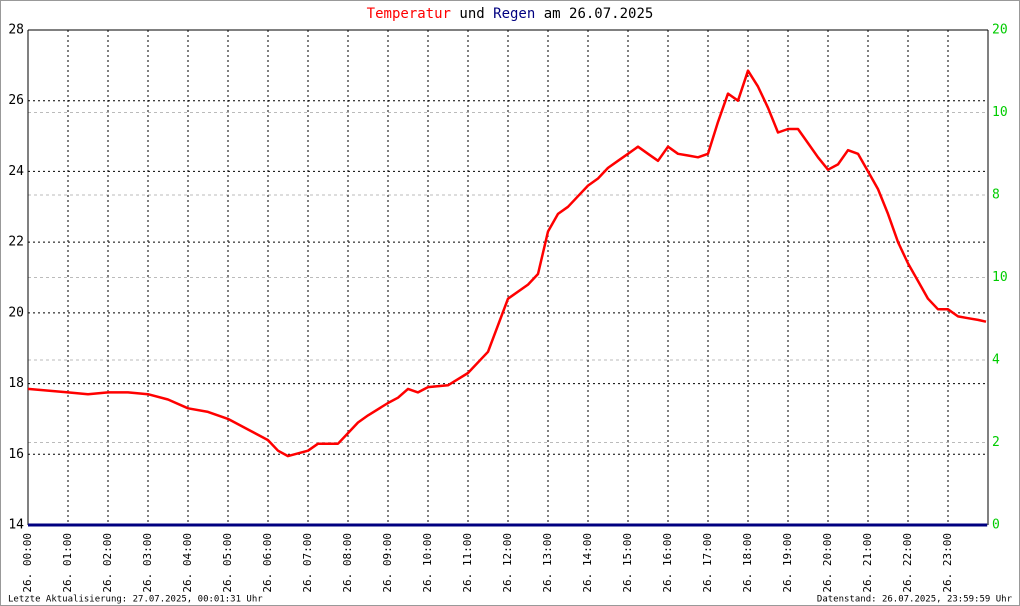 This screenshot has width=1020, height=606. What do you see at coordinates (16, 383) in the screenshot?
I see `y-tick-label: 18` at bounding box center [16, 383].